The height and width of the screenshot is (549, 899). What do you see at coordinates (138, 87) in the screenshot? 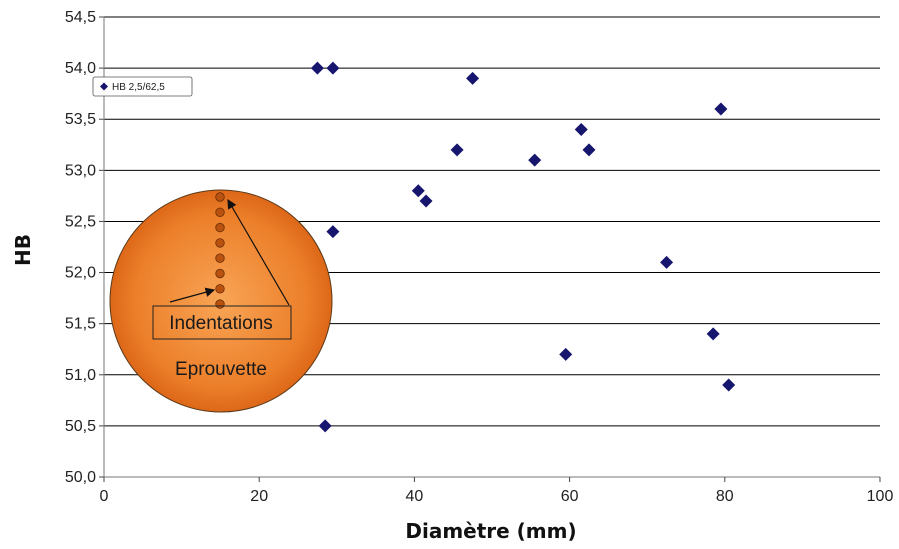
I see `legend-series-label: HB 2,5/62,5` at bounding box center [138, 87].